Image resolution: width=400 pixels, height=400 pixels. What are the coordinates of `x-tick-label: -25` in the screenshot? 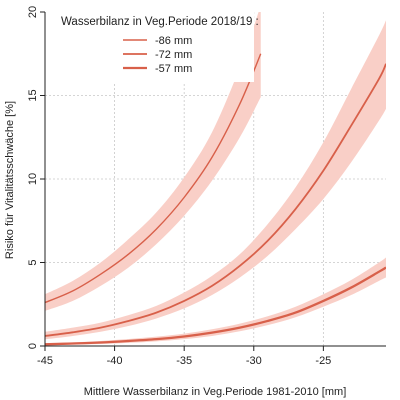 It's located at (323, 361).